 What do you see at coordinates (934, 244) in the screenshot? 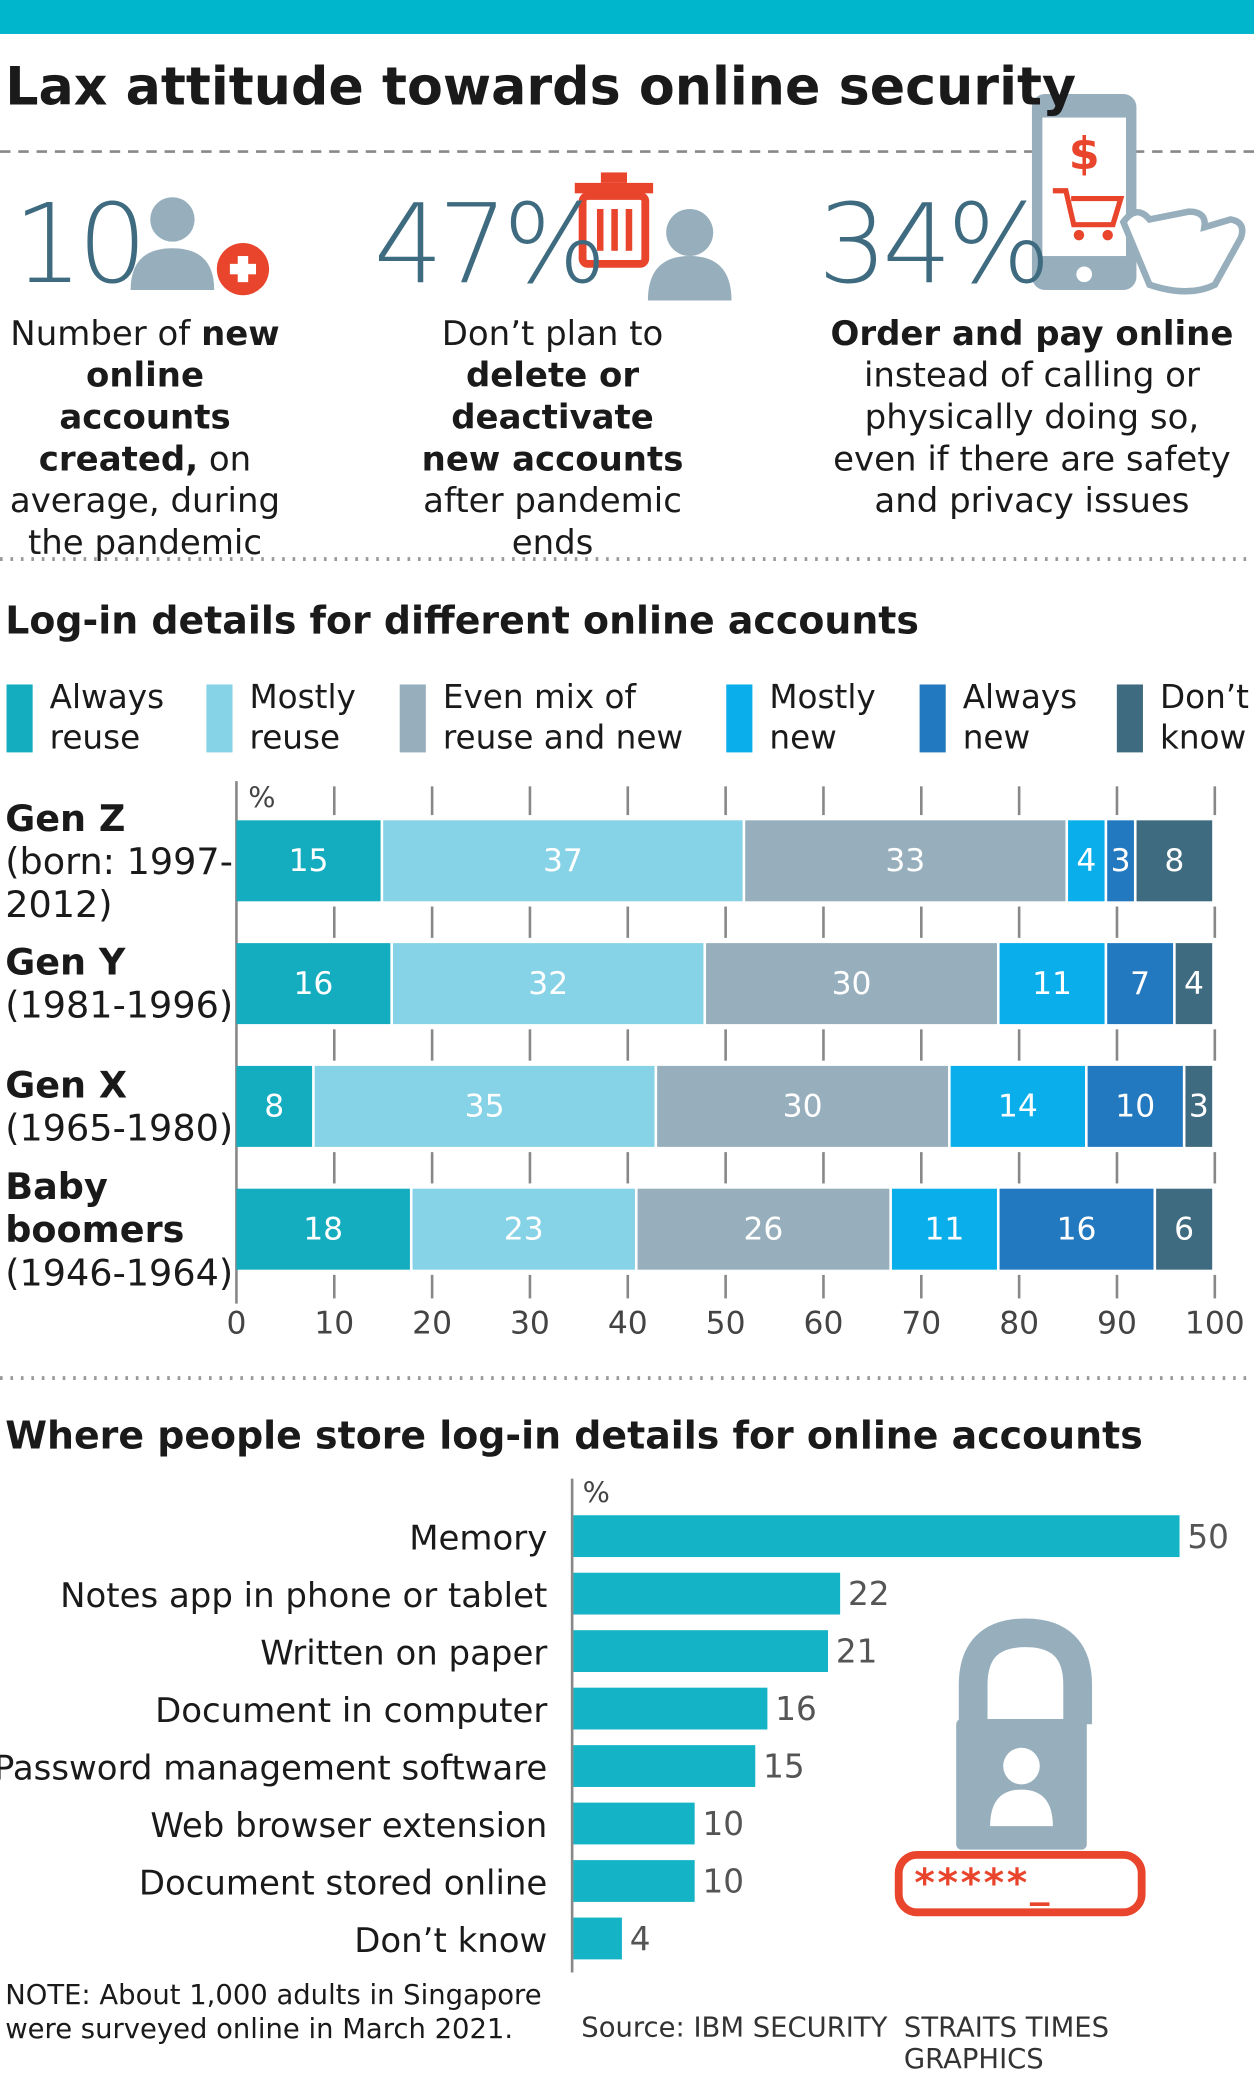
I see `stat-value: 34%` at bounding box center [934, 244].